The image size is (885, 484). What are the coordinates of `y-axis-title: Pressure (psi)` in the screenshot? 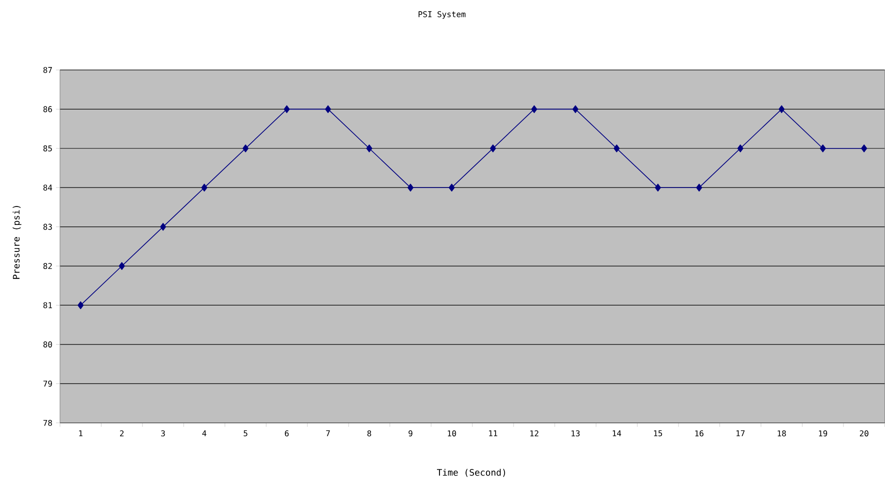 It's located at (17, 242).